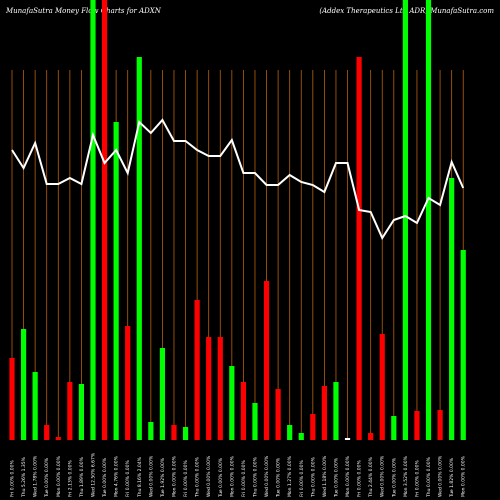 This screenshot has height=500, width=500. I want to click on x-tick-label: Wed 1.18% 0.00%, so click(325, 476).